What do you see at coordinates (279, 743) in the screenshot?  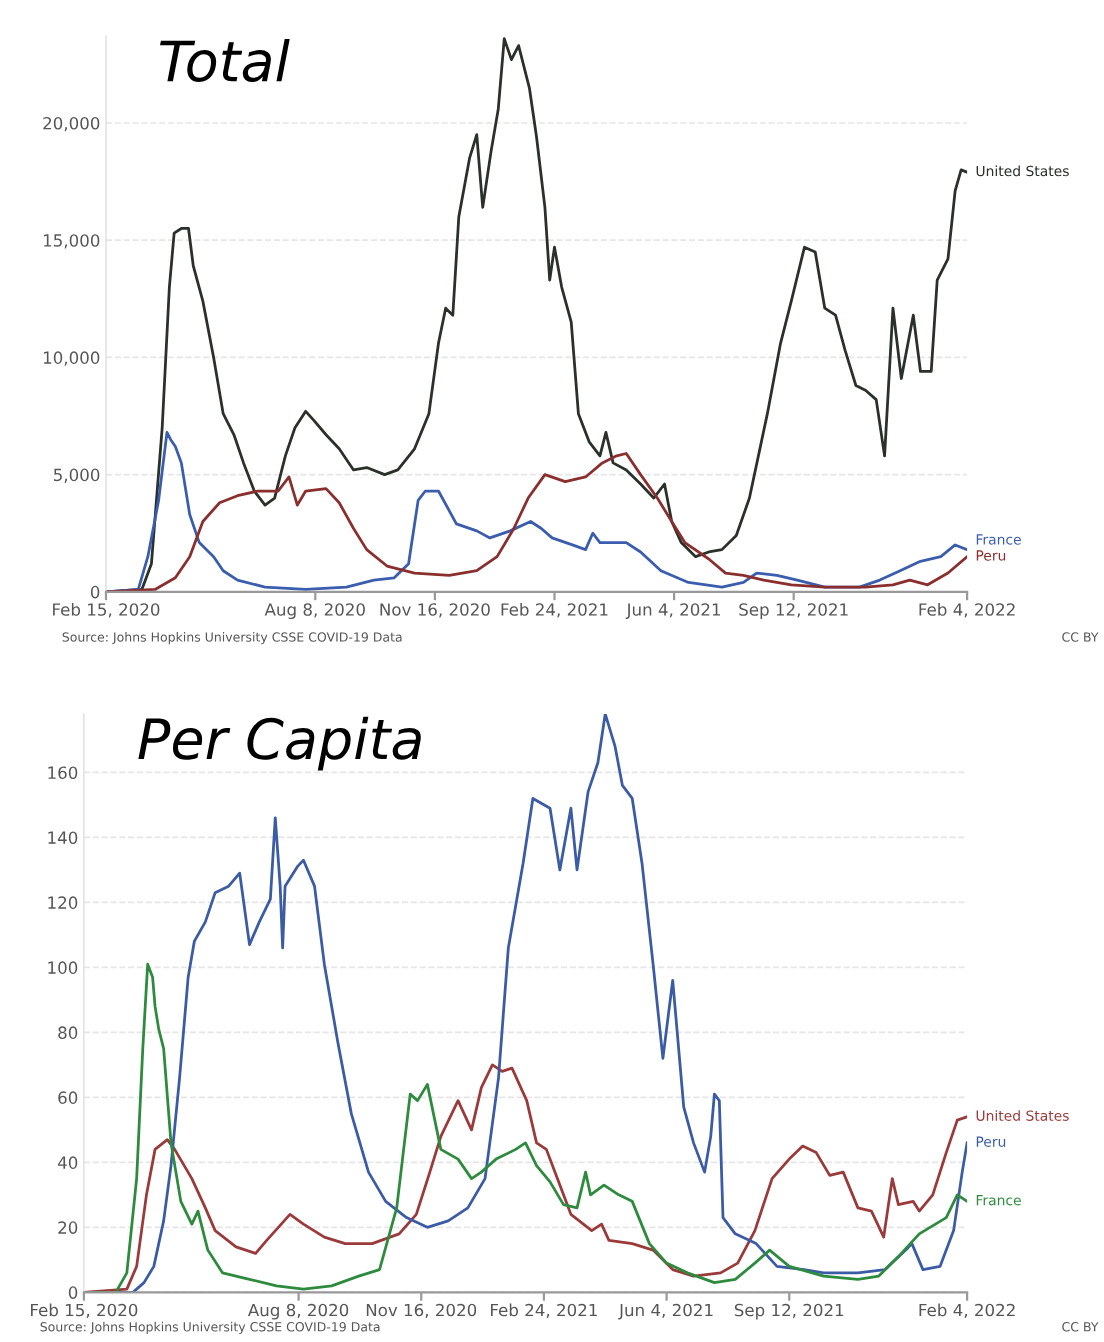 I see `chart-title: Per Capita` at bounding box center [279, 743].